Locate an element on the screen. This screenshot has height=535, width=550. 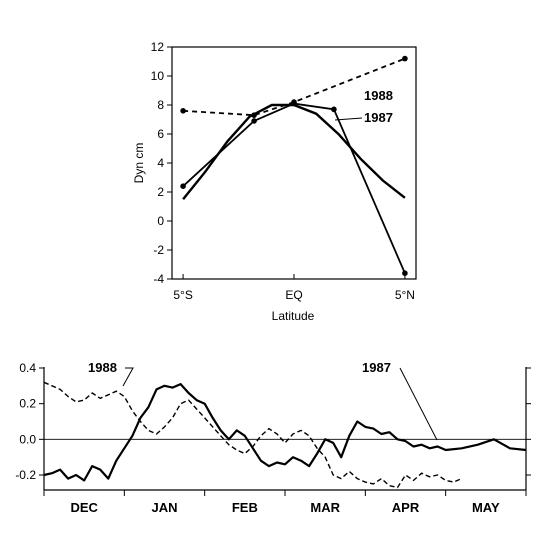
top-y-axis-title: Dyn cm is located at coordinates (139, 163).